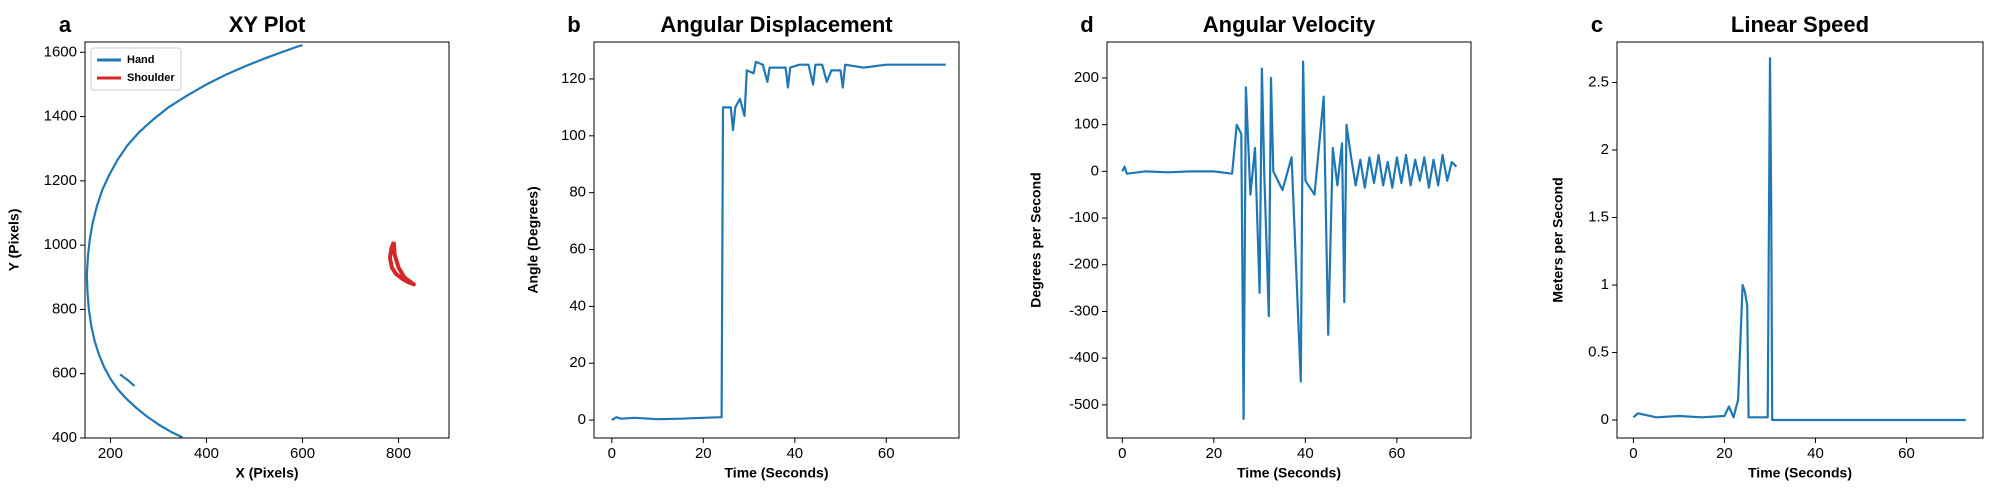 The image size is (2000, 500). What do you see at coordinates (1800, 24) in the screenshot?
I see `chart-title: Linear Speed` at bounding box center [1800, 24].